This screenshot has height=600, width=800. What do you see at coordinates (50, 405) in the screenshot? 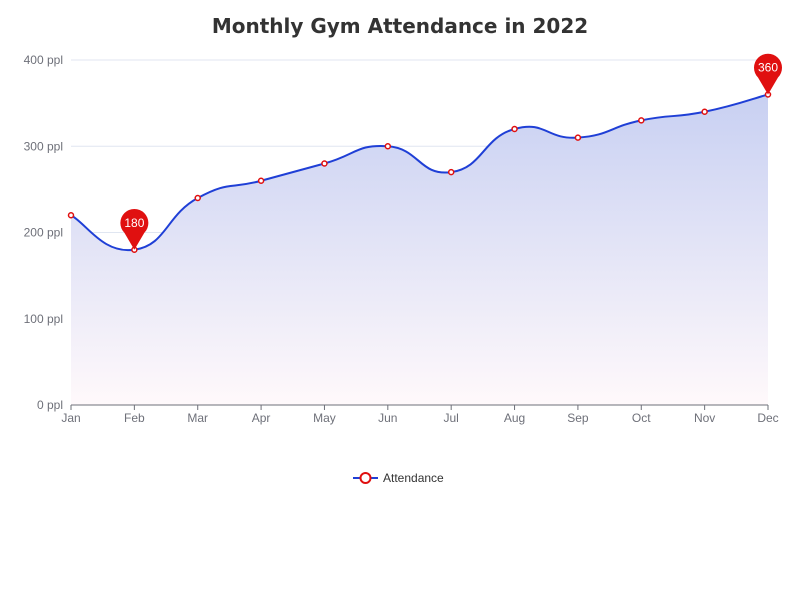
I see `y-tick-label: 0 ppl` at bounding box center [50, 405].